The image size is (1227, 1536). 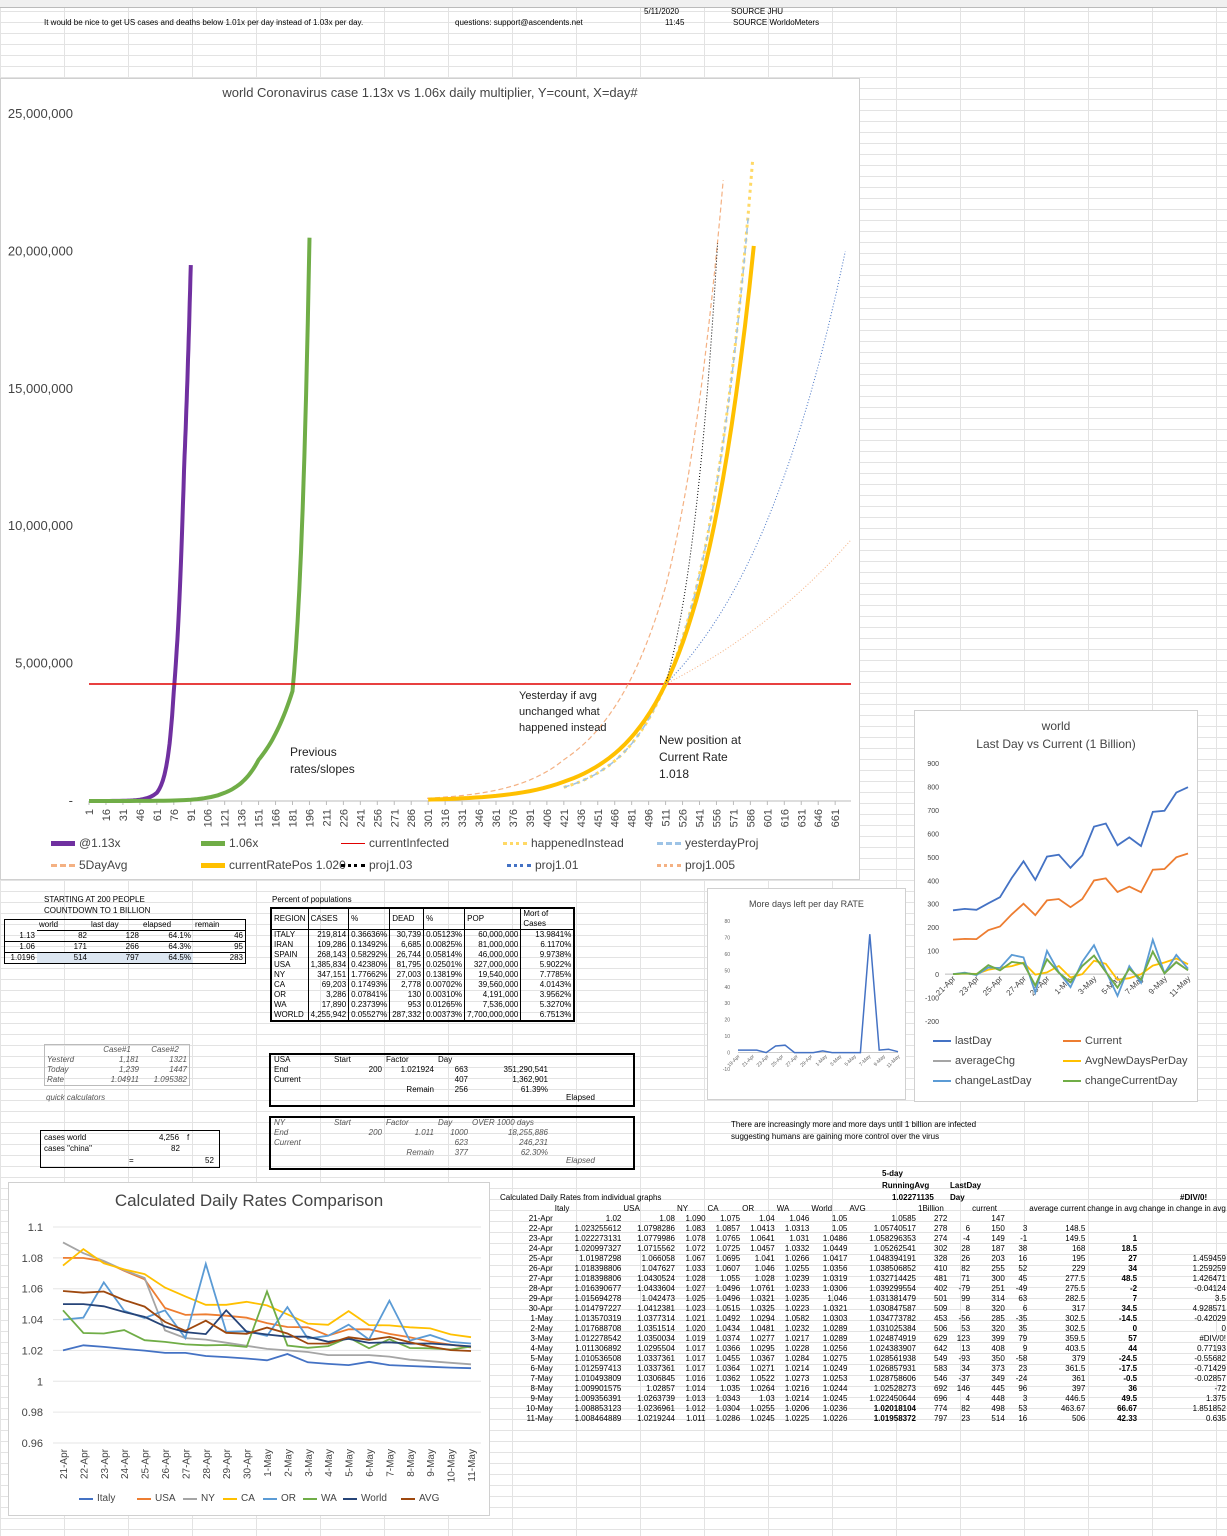 What do you see at coordinates (797, 1418) in the screenshot?
I see `table-cell: 1.0225` at bounding box center [797, 1418].